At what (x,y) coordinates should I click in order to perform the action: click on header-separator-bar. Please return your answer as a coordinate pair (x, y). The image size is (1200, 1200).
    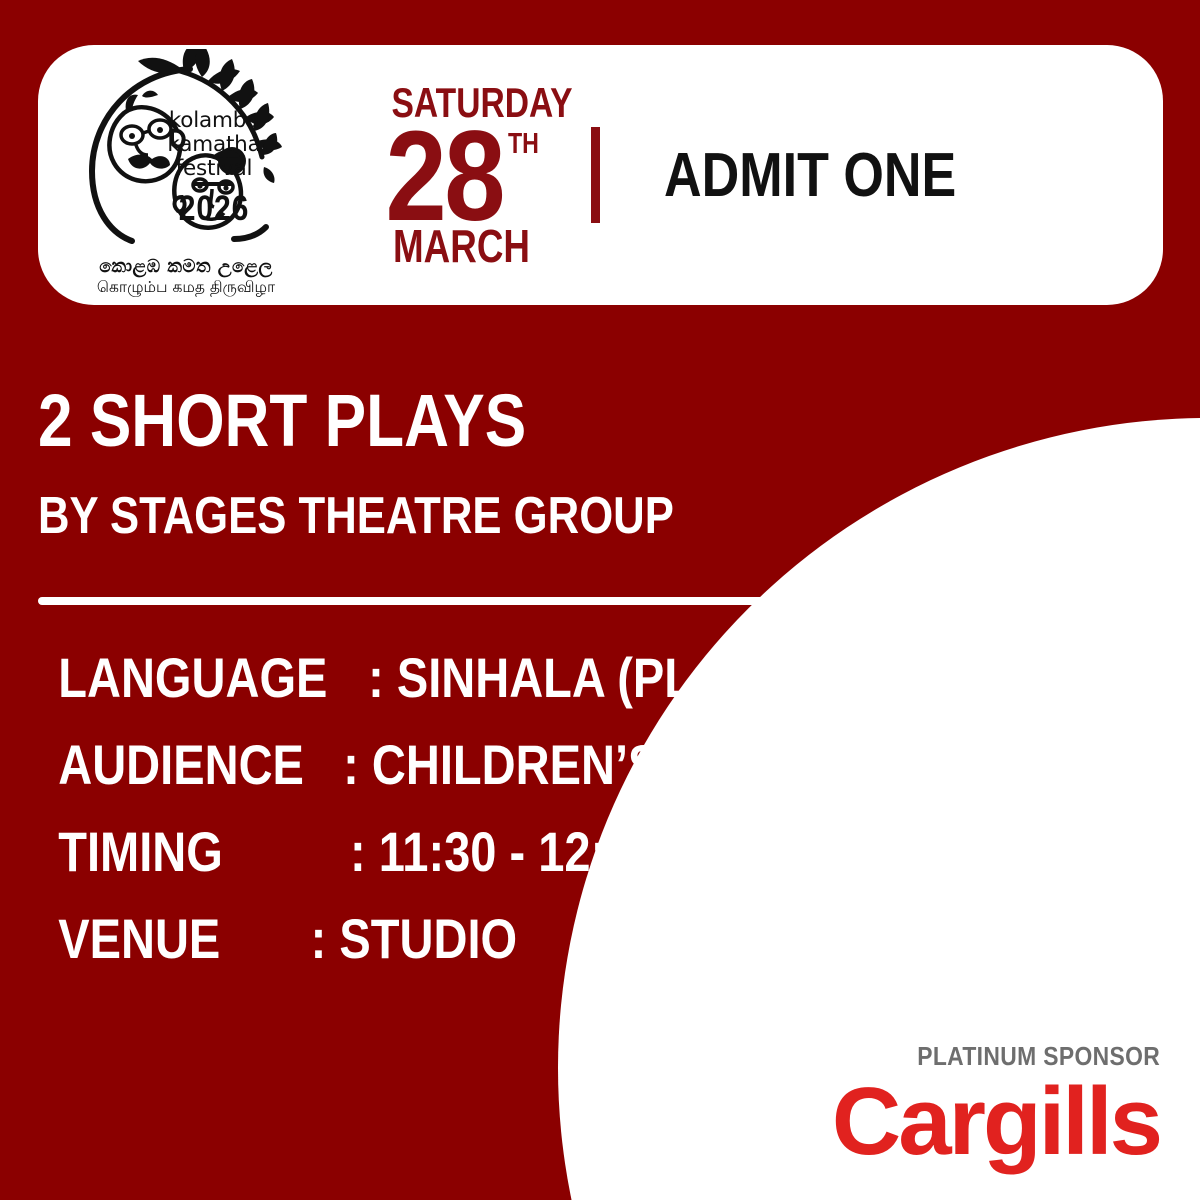
    Looking at the image, I should click on (595, 175).